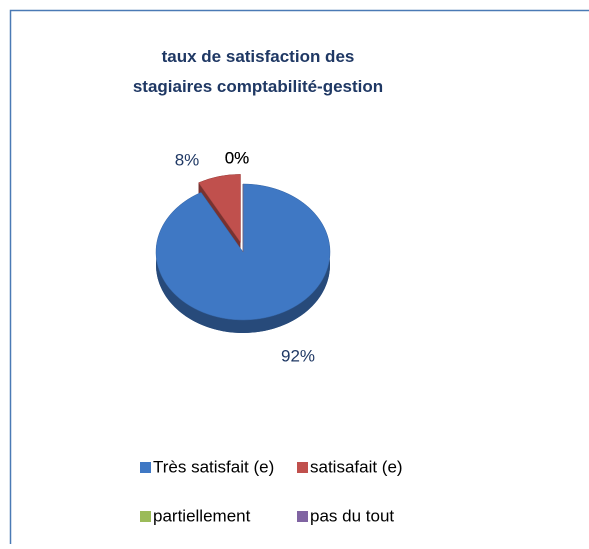 This screenshot has height=549, width=589. Describe the element at coordinates (237, 157) in the screenshot. I see `data-label: 0%` at that location.